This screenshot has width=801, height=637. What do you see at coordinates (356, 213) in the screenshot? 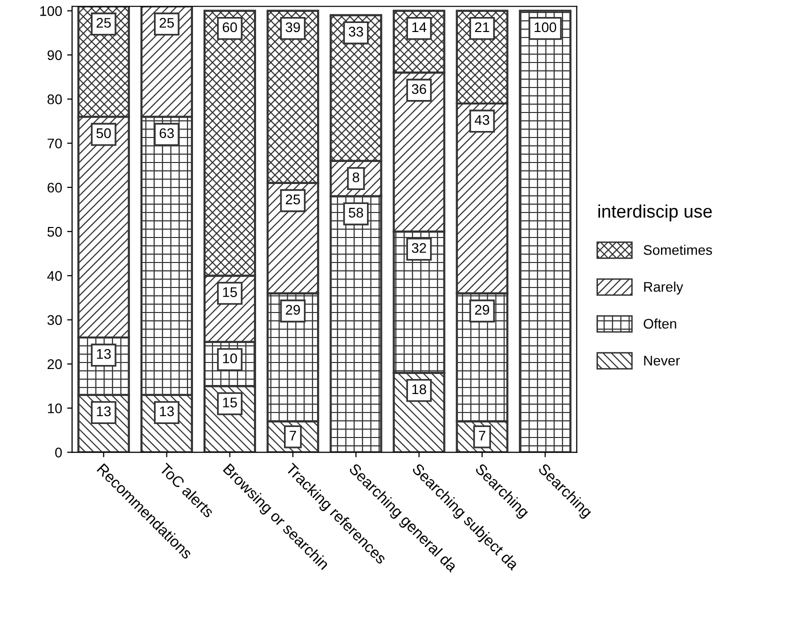
I see `data-label: 58` at bounding box center [356, 213].